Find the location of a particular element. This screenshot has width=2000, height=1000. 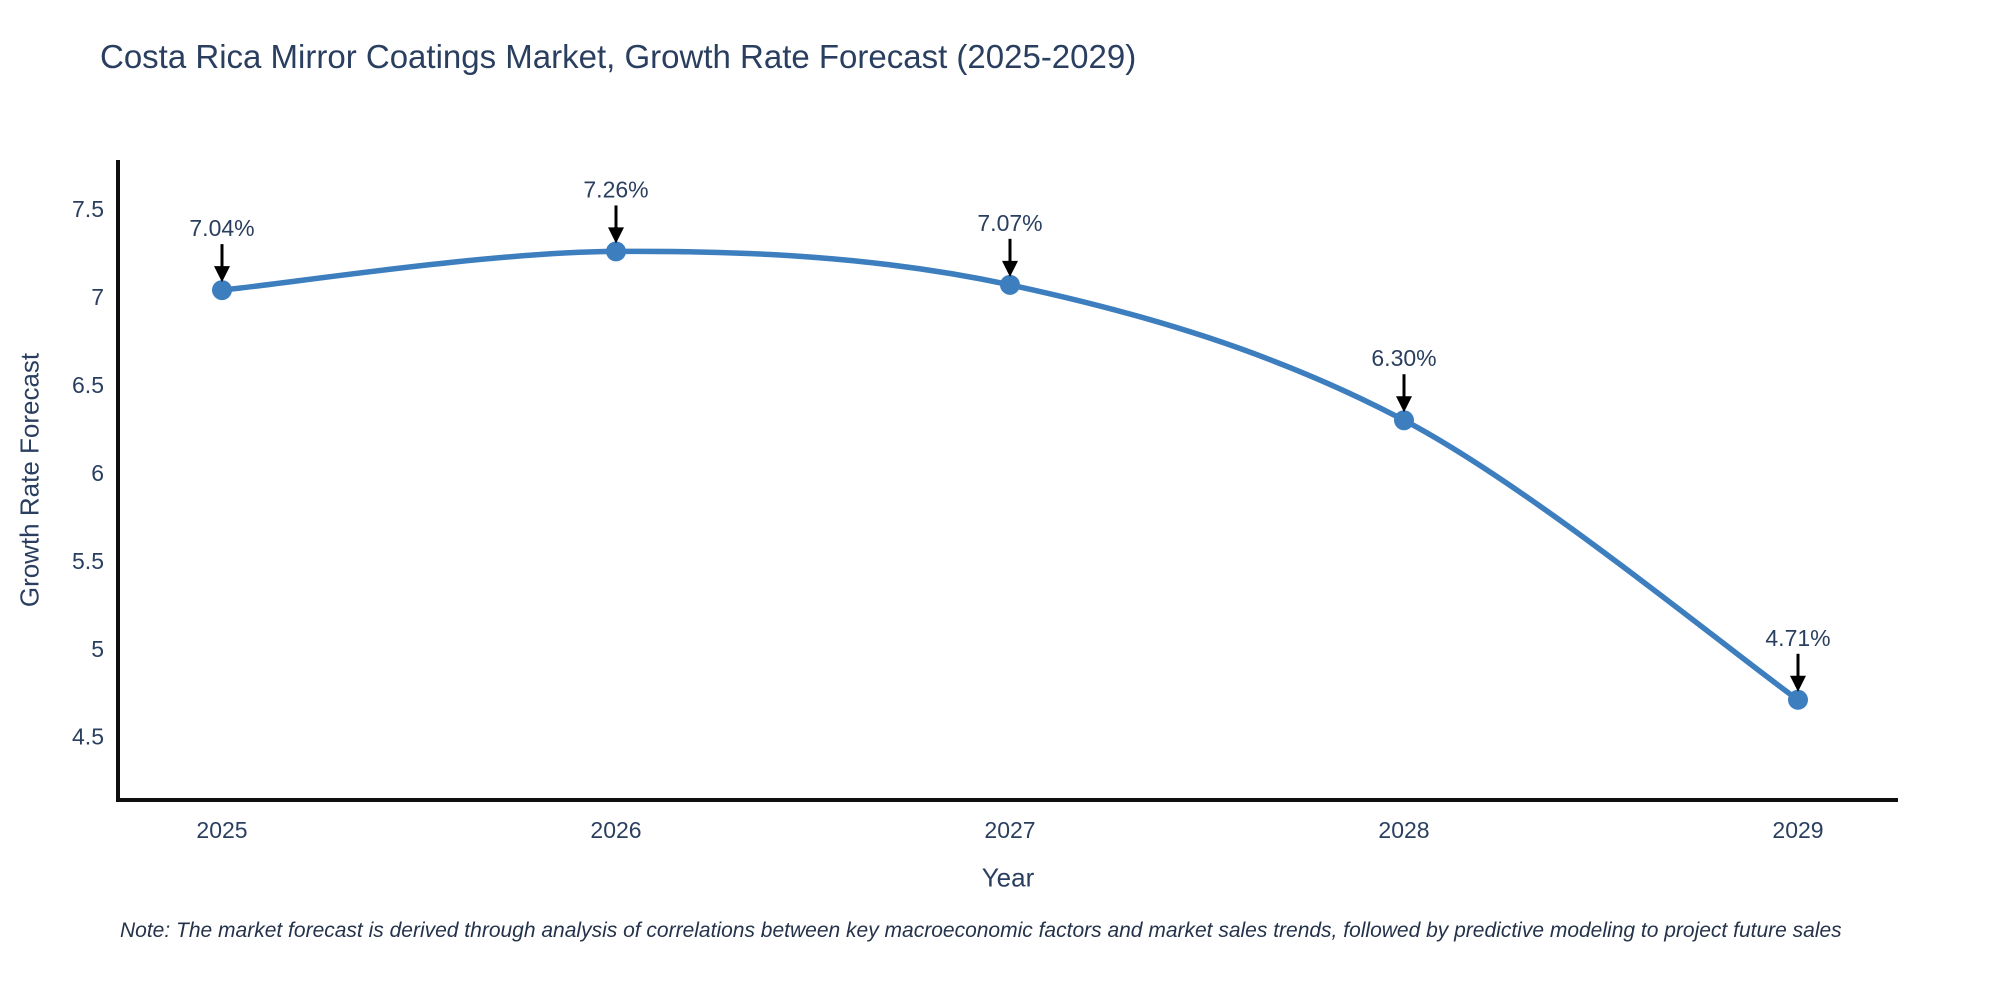

x-tick-label: 2029 is located at coordinates (1797, 830).